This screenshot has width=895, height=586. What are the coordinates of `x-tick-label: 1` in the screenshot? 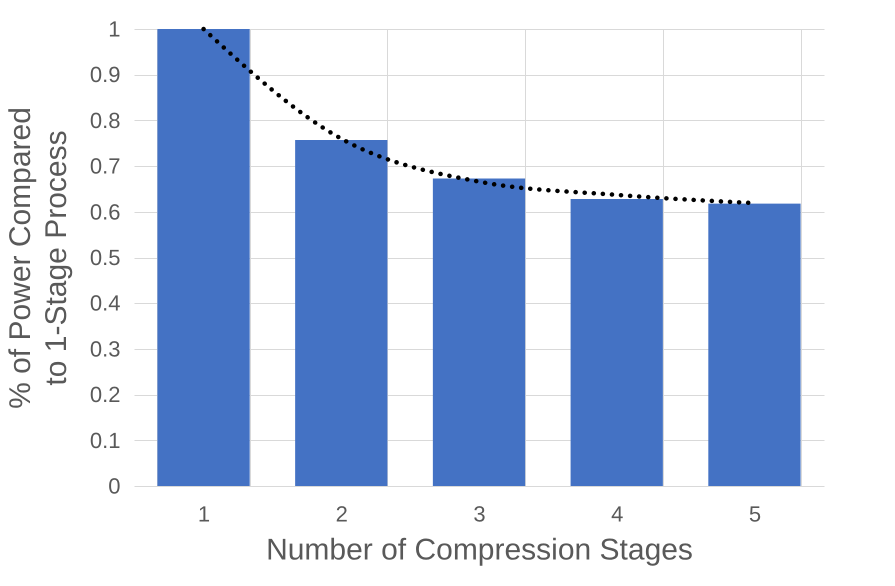 It's located at (204, 514).